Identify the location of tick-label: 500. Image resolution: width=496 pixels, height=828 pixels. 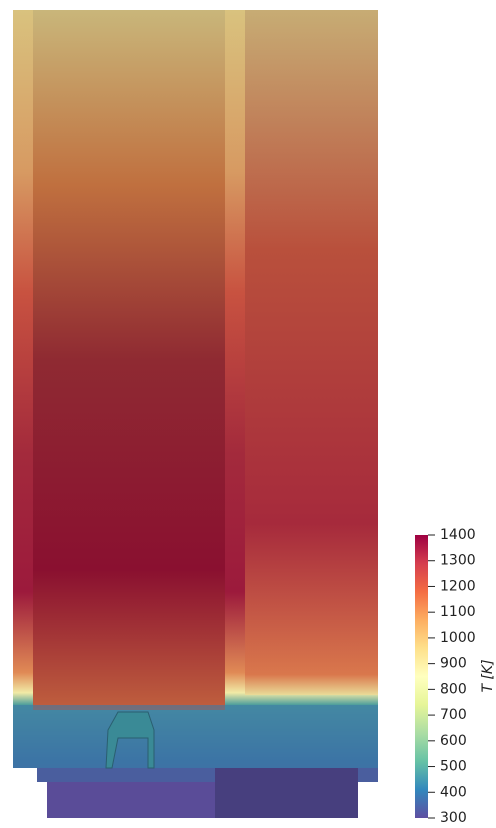
(453, 767).